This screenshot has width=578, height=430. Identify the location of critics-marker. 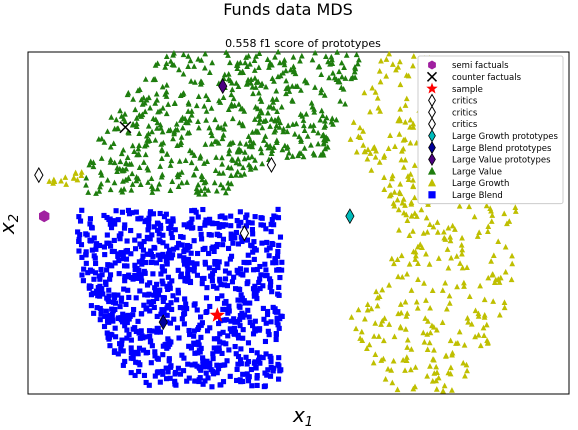
(39, 175).